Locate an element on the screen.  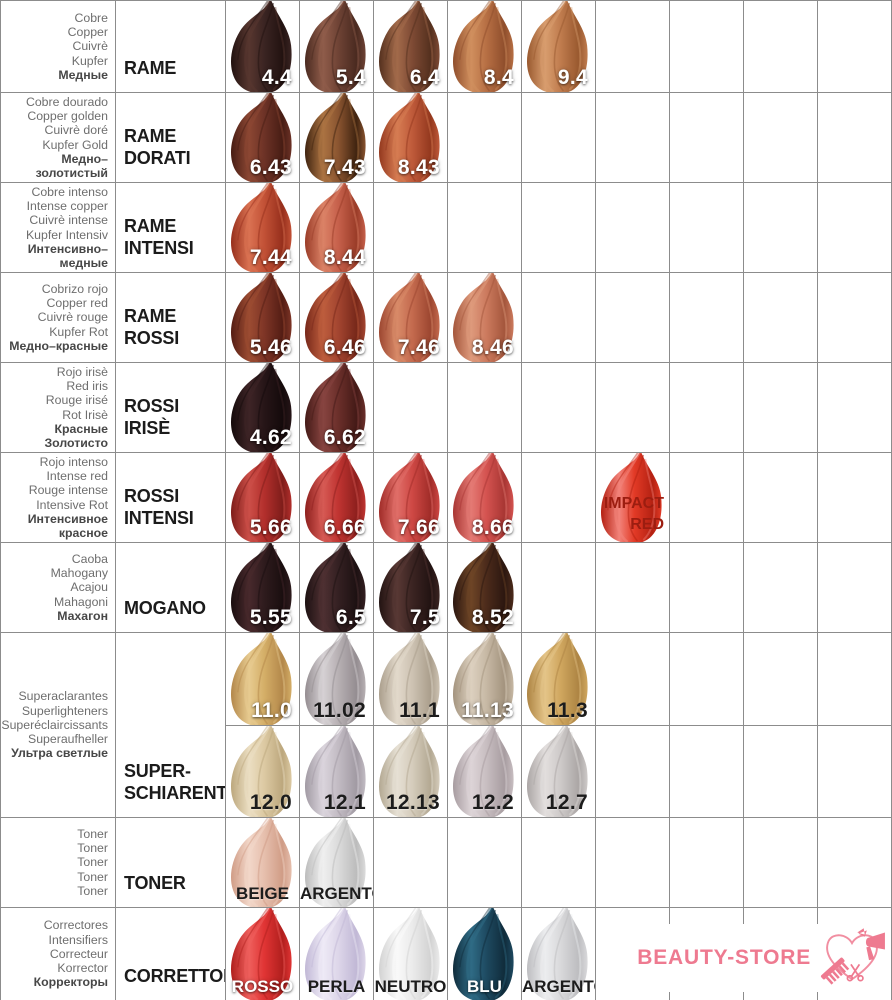
translation-line: медные is located at coordinates (83, 263).